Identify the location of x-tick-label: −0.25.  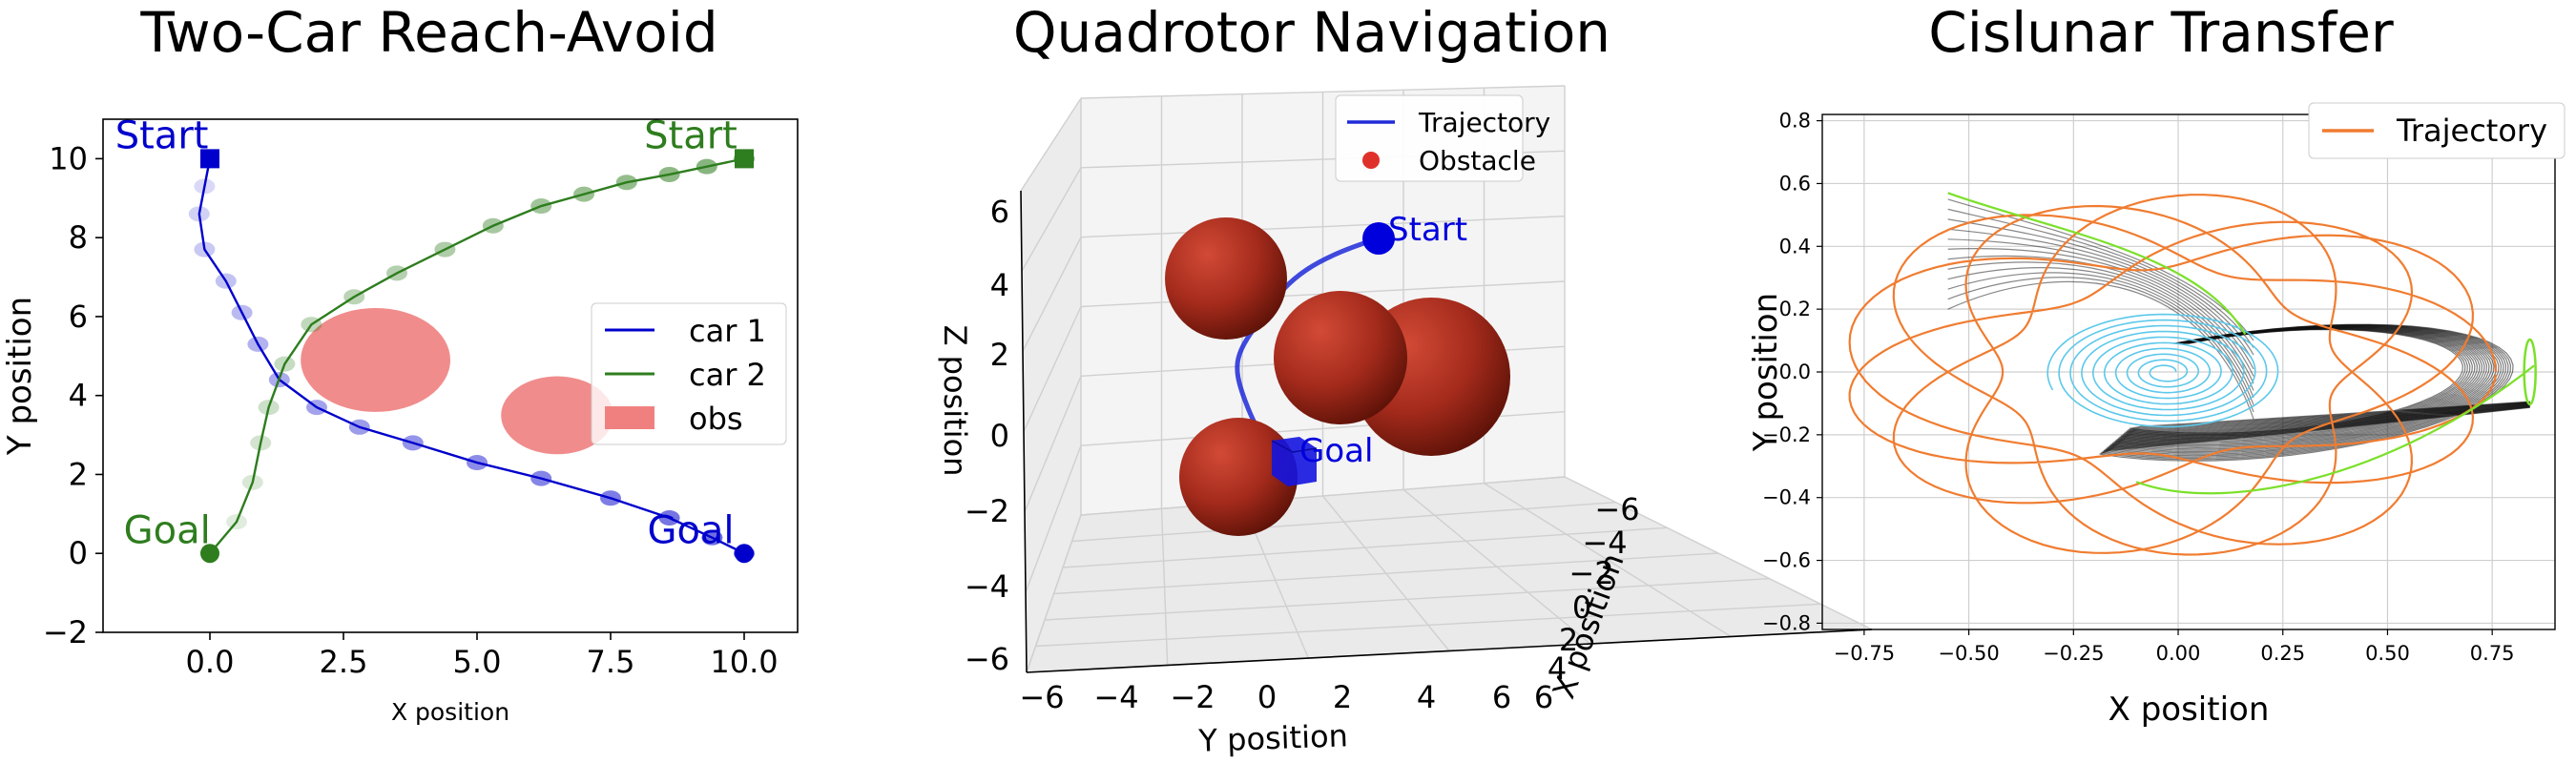
(2073, 653).